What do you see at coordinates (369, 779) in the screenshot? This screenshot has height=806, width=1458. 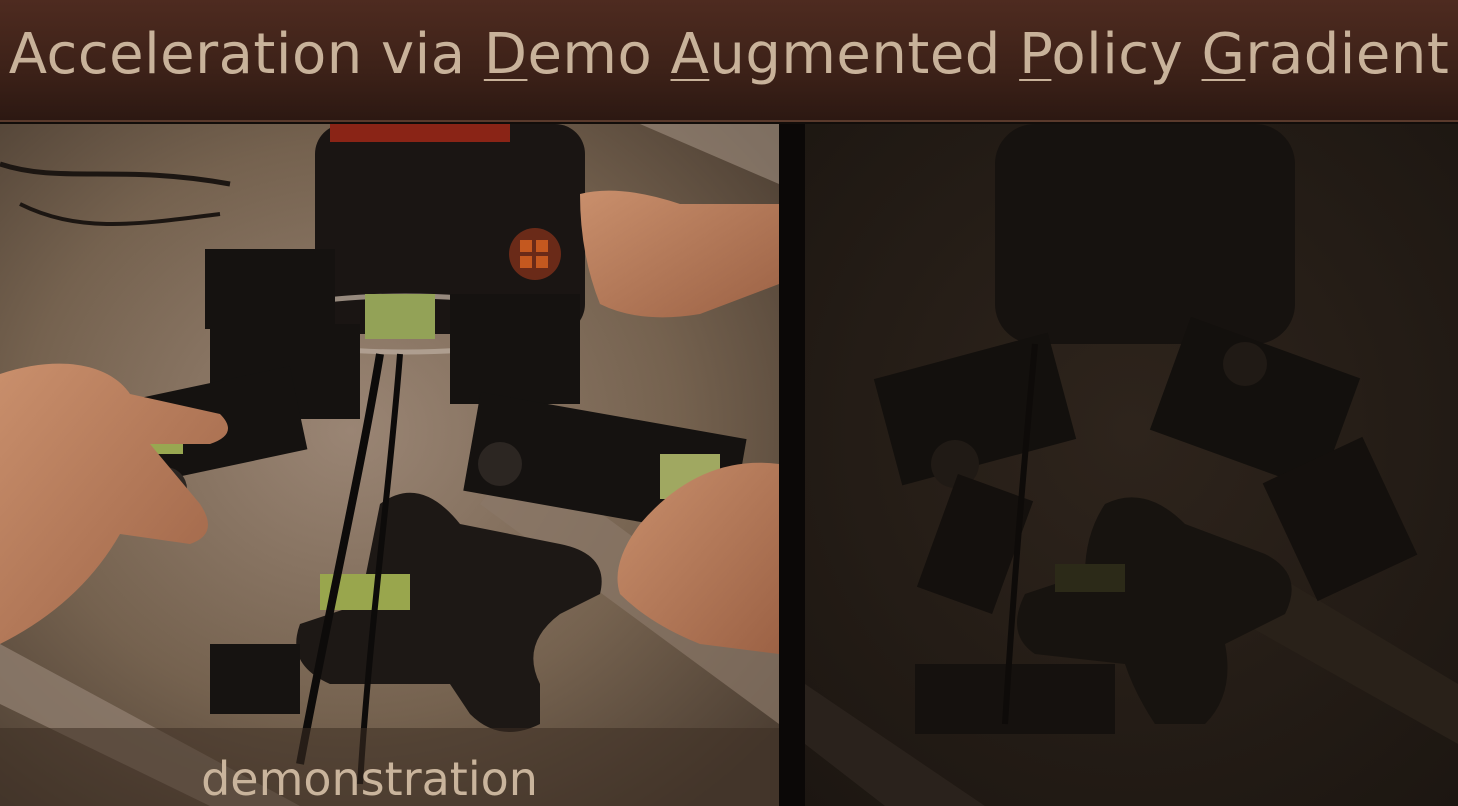 I see `demonstration-caption: demonstration` at bounding box center [369, 779].